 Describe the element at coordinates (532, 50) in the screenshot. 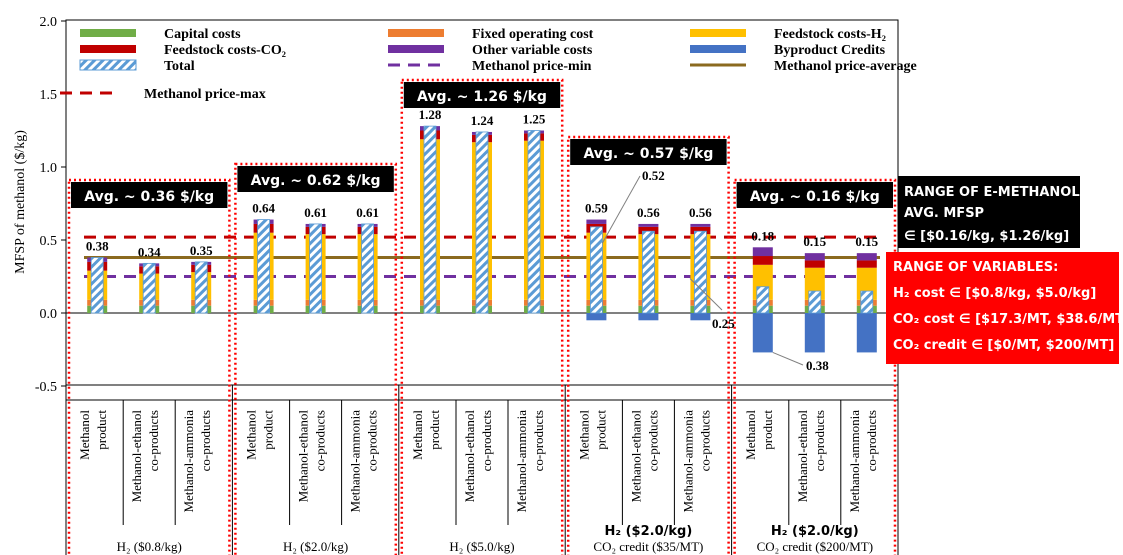

I see `legend-entry: Other variable costs` at that location.